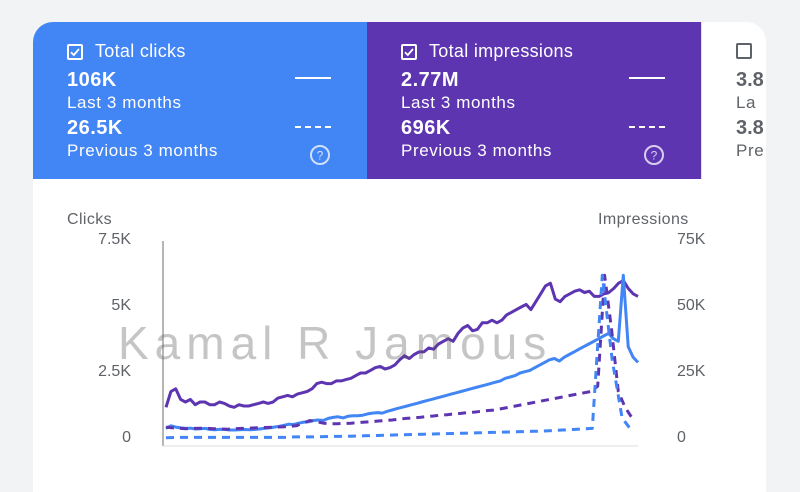 The image size is (800, 492). I want to click on metric-value-previous: 696K, so click(426, 128).